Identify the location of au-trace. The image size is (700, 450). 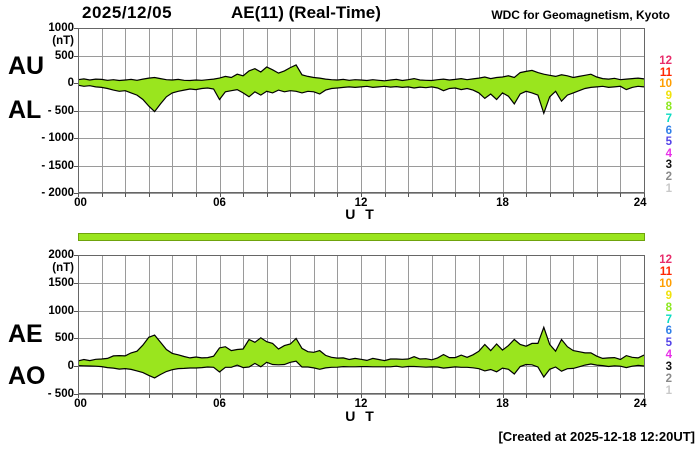
(361, 73).